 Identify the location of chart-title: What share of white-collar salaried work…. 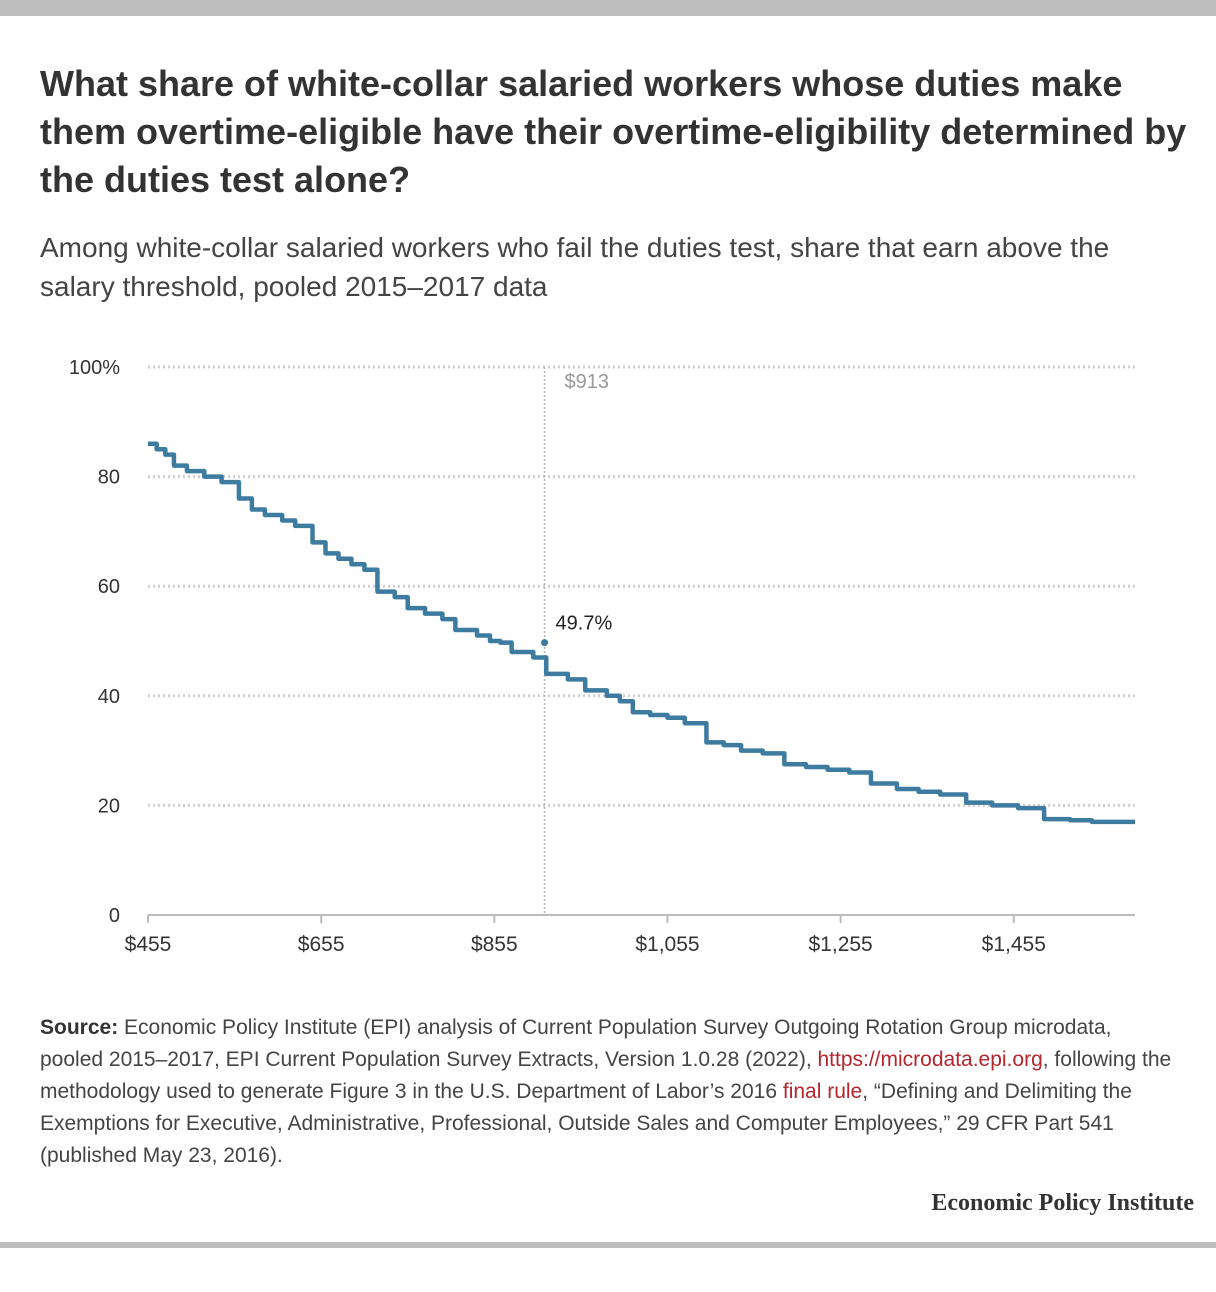
(613, 131).